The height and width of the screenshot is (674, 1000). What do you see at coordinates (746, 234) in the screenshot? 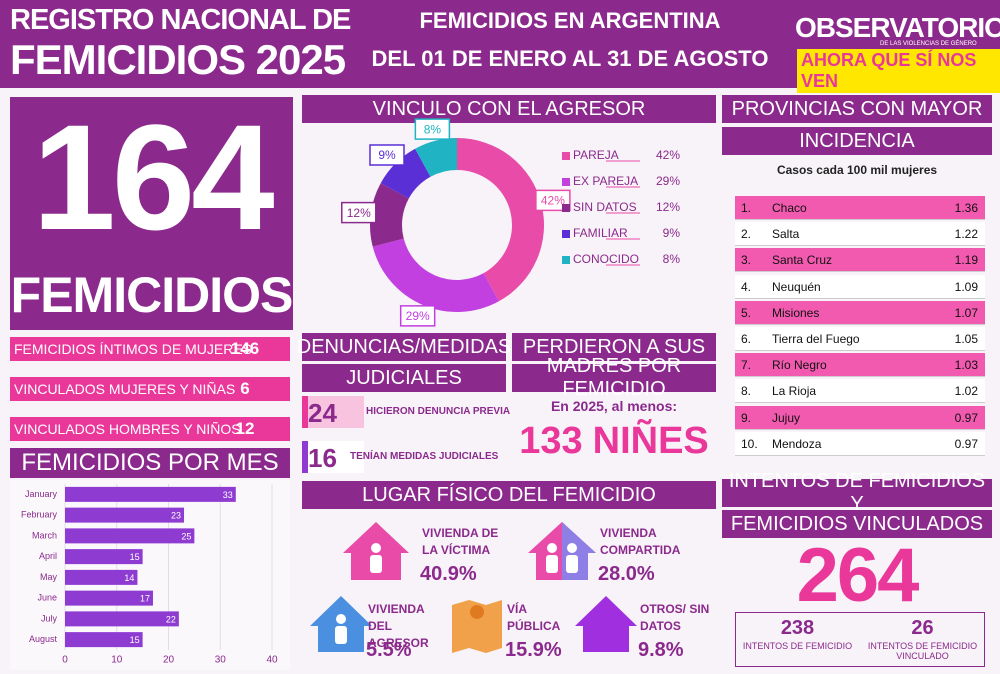
I see `prov-rank: 2.` at bounding box center [746, 234].